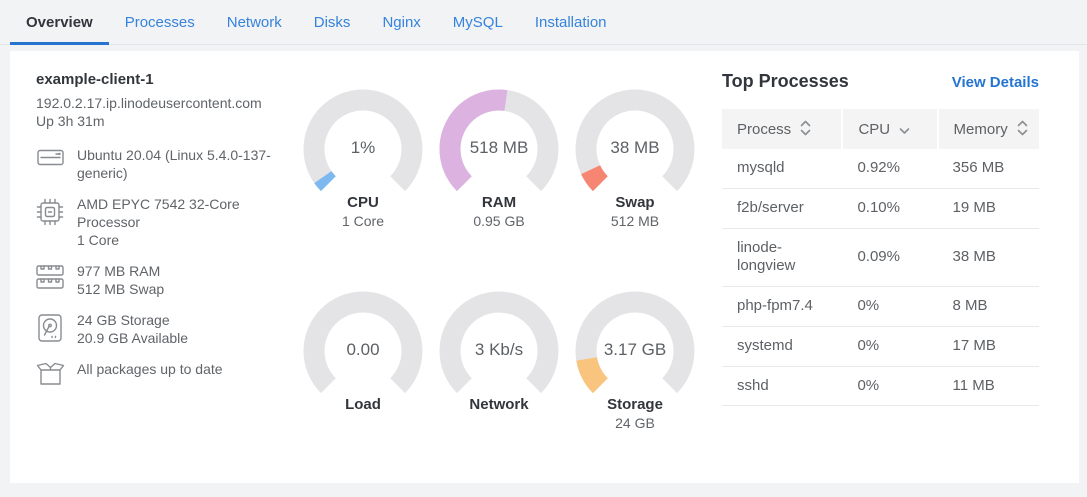  I want to click on detail-text: 24 GB Storage 20.9 GB Available, so click(133, 328).